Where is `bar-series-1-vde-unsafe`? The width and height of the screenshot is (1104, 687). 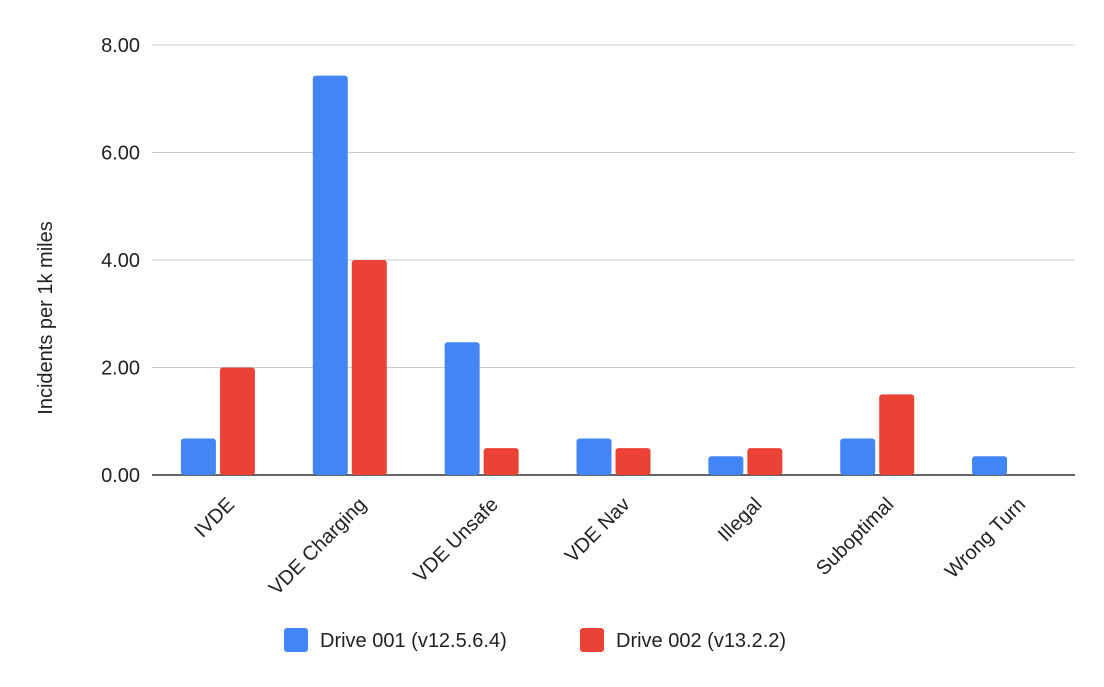 bar-series-1-vde-unsafe is located at coordinates (462, 408).